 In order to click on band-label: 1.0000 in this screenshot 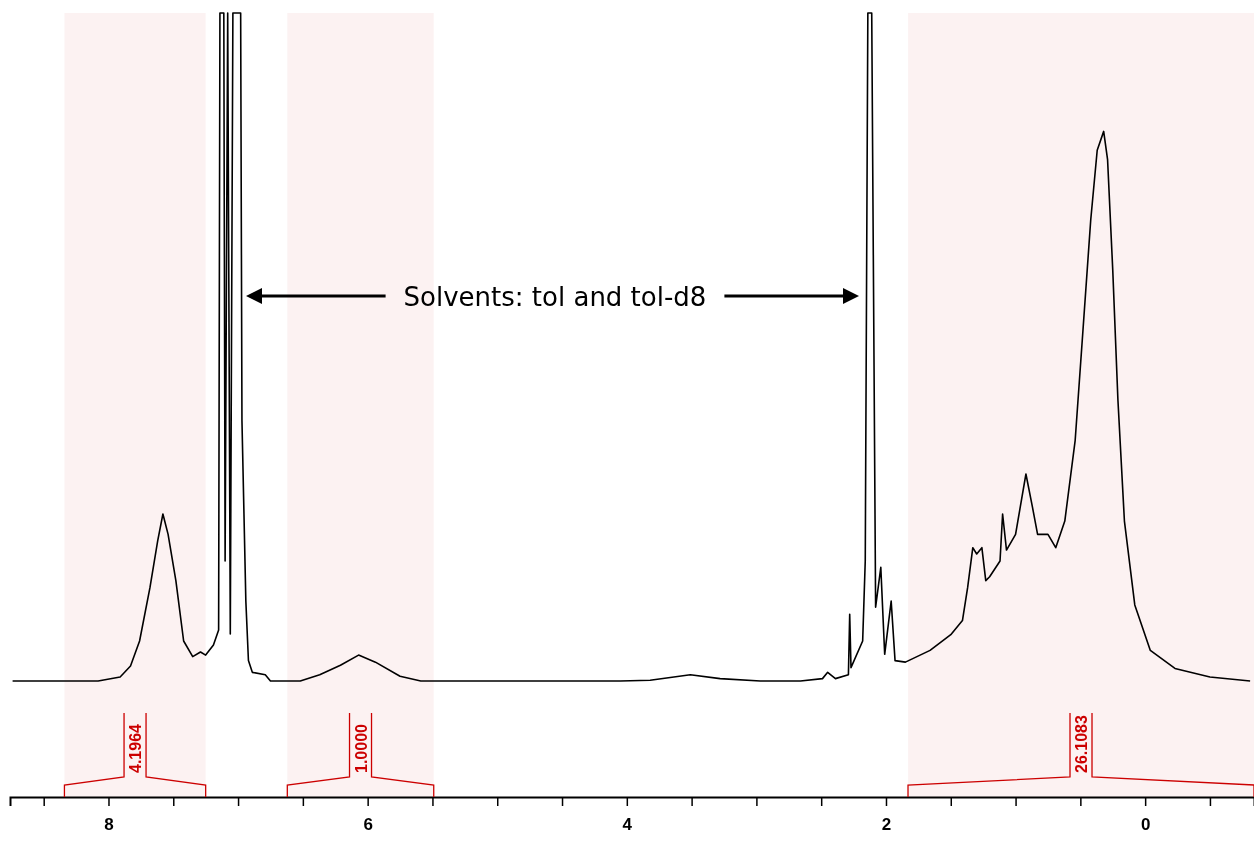, I will do `click(361, 748)`.